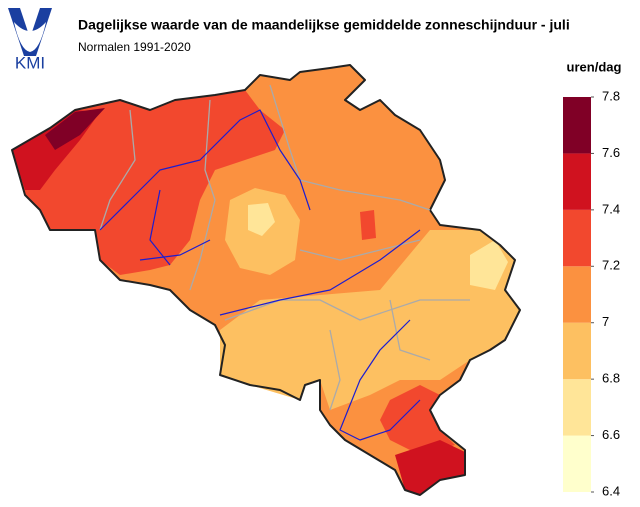  I want to click on legend-title: uren/dag, so click(594, 66).